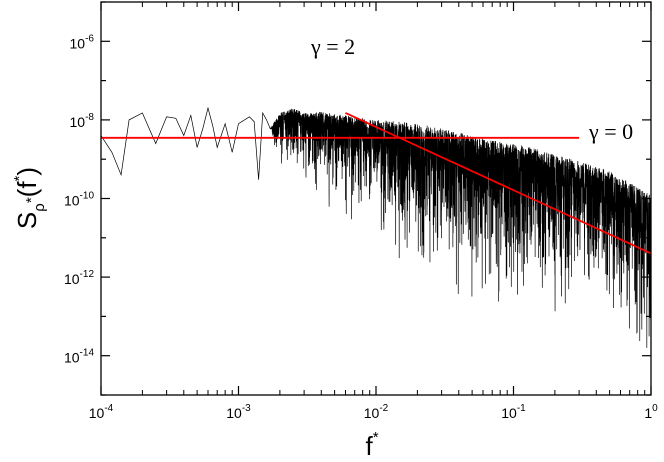  What do you see at coordinates (82, 42) in the screenshot?
I see `y-tick-label: 10⁻⁶` at bounding box center [82, 42].